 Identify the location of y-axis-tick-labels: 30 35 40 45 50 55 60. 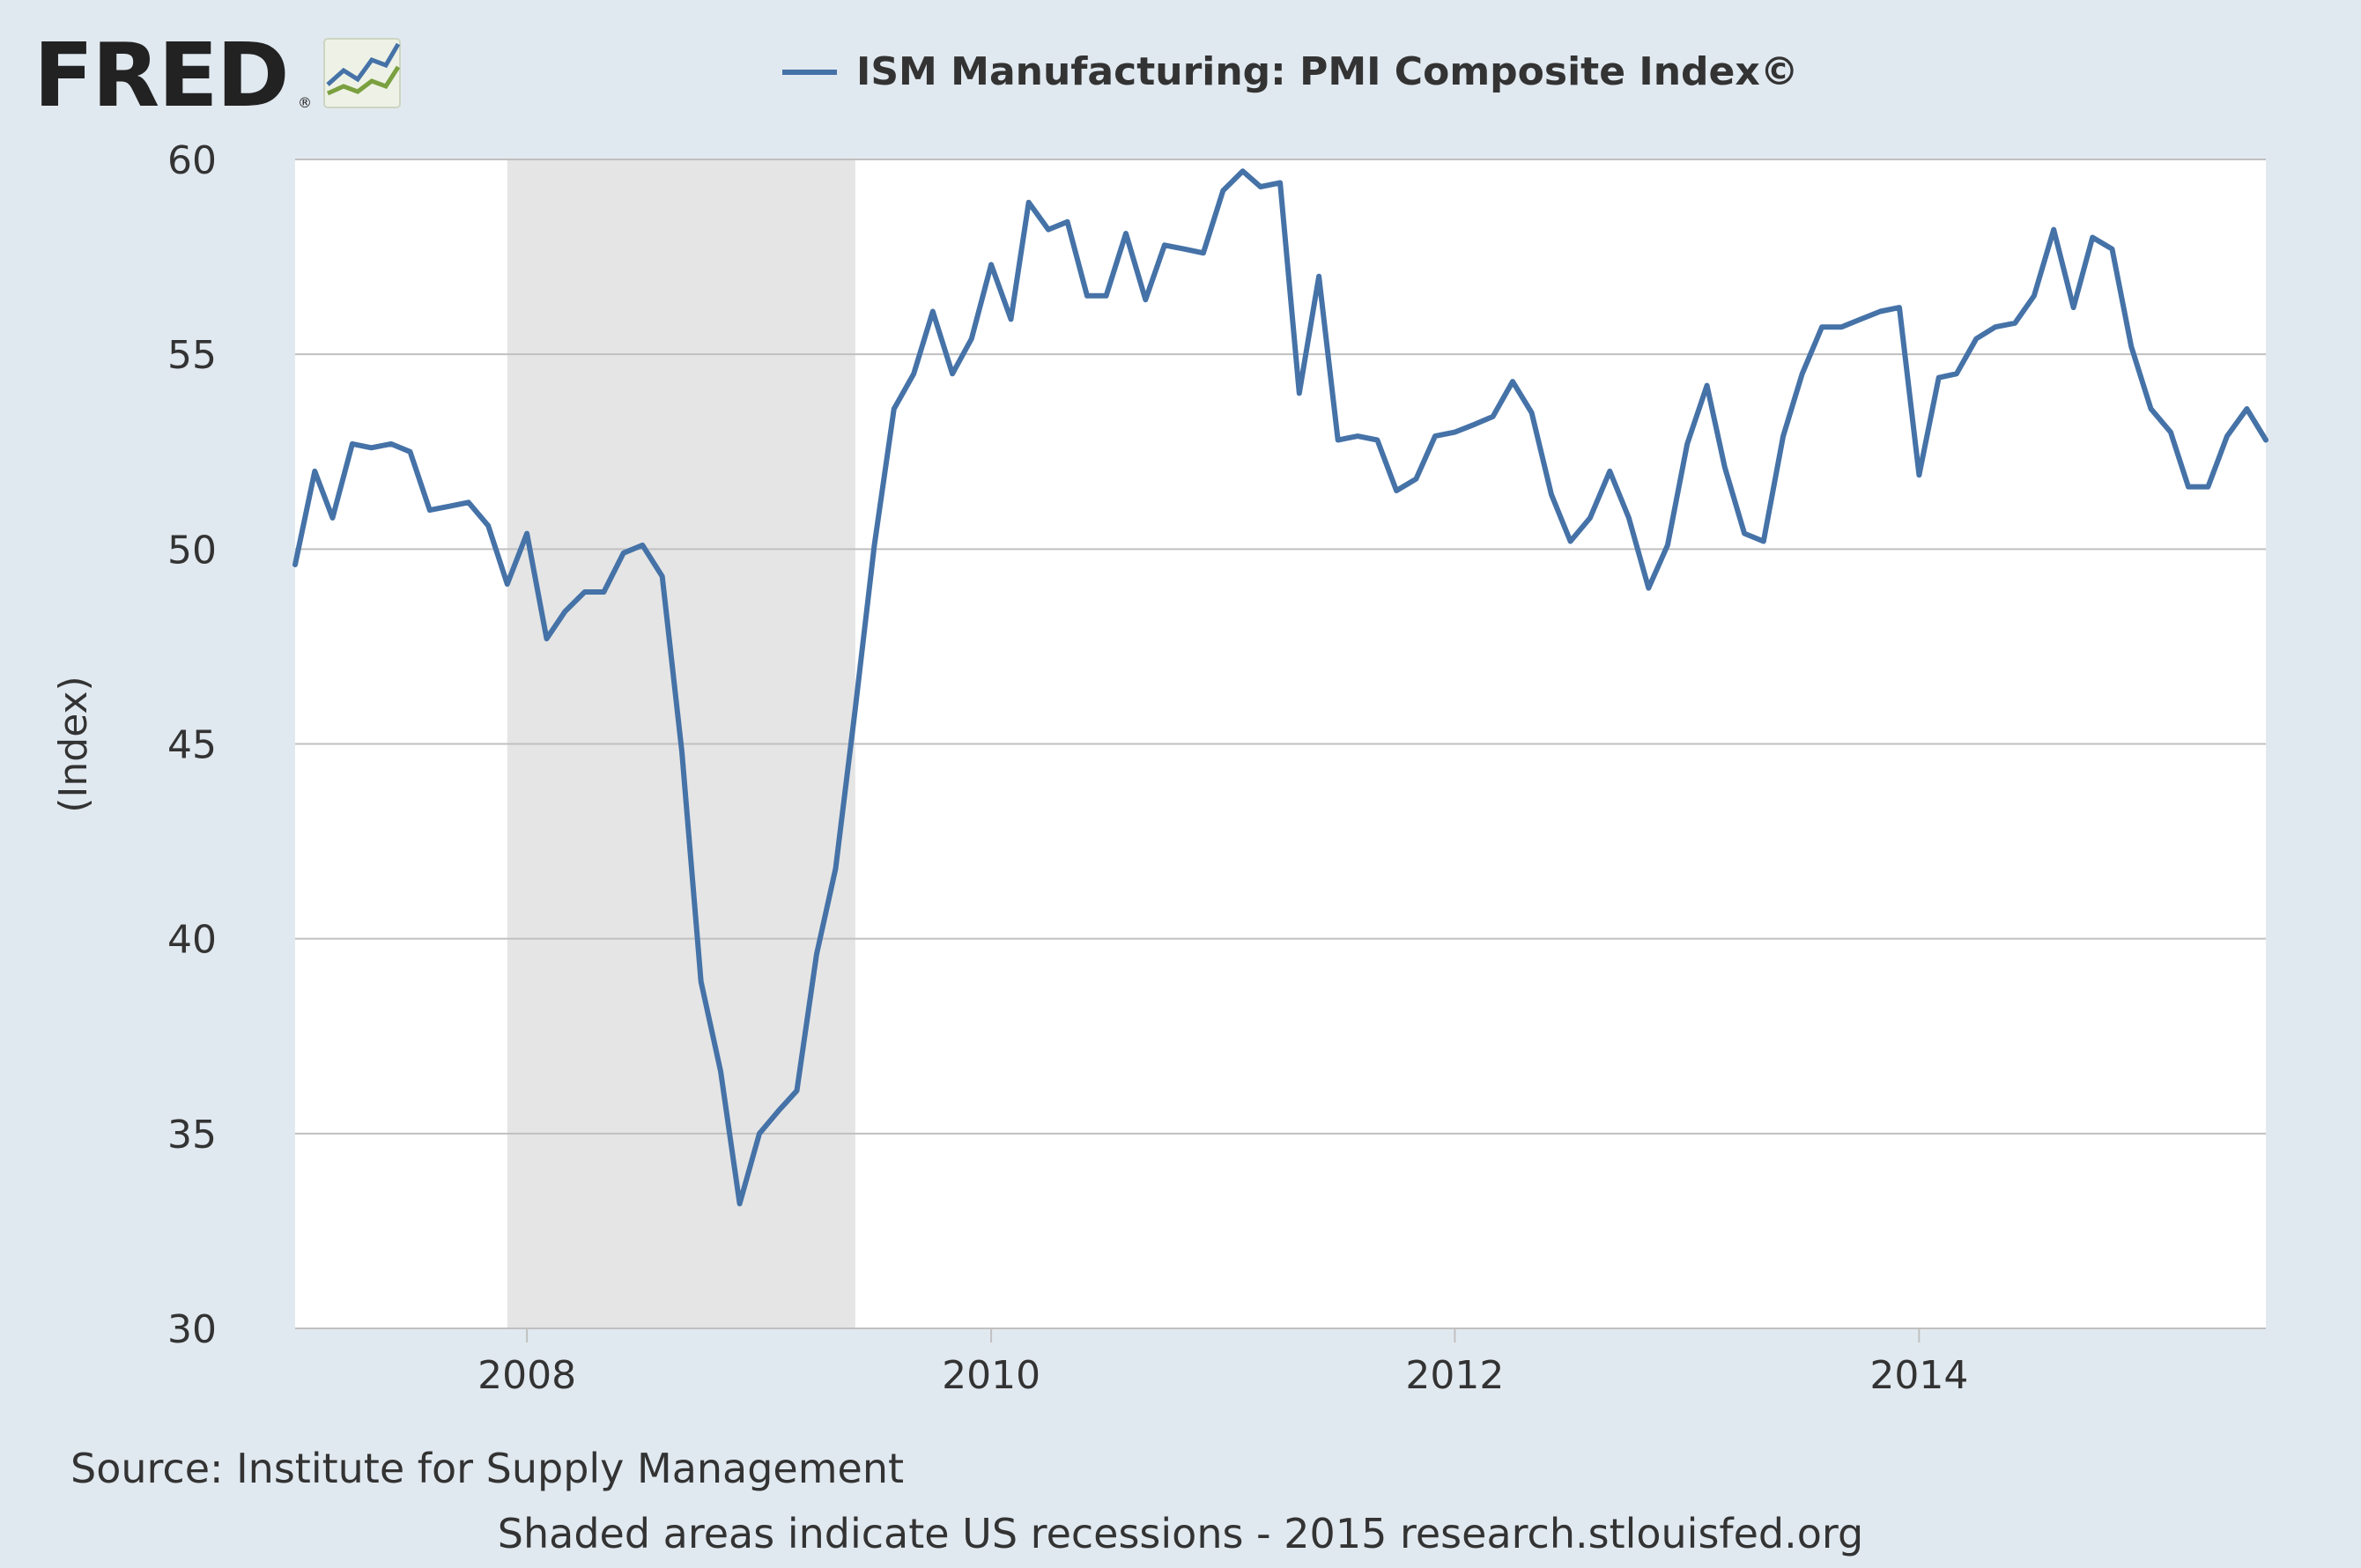
(192, 745).